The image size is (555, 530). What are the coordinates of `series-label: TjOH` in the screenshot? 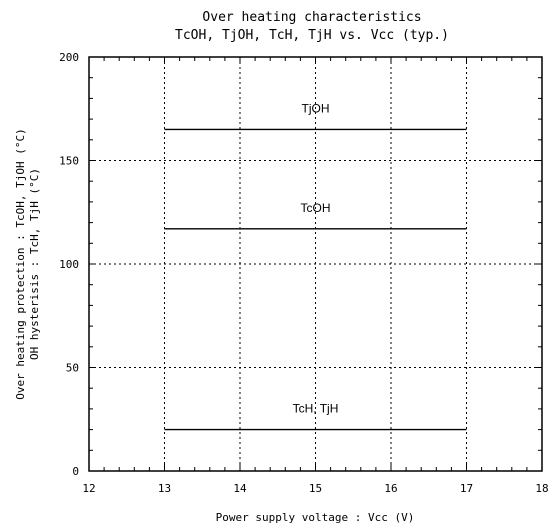 It's located at (316, 108).